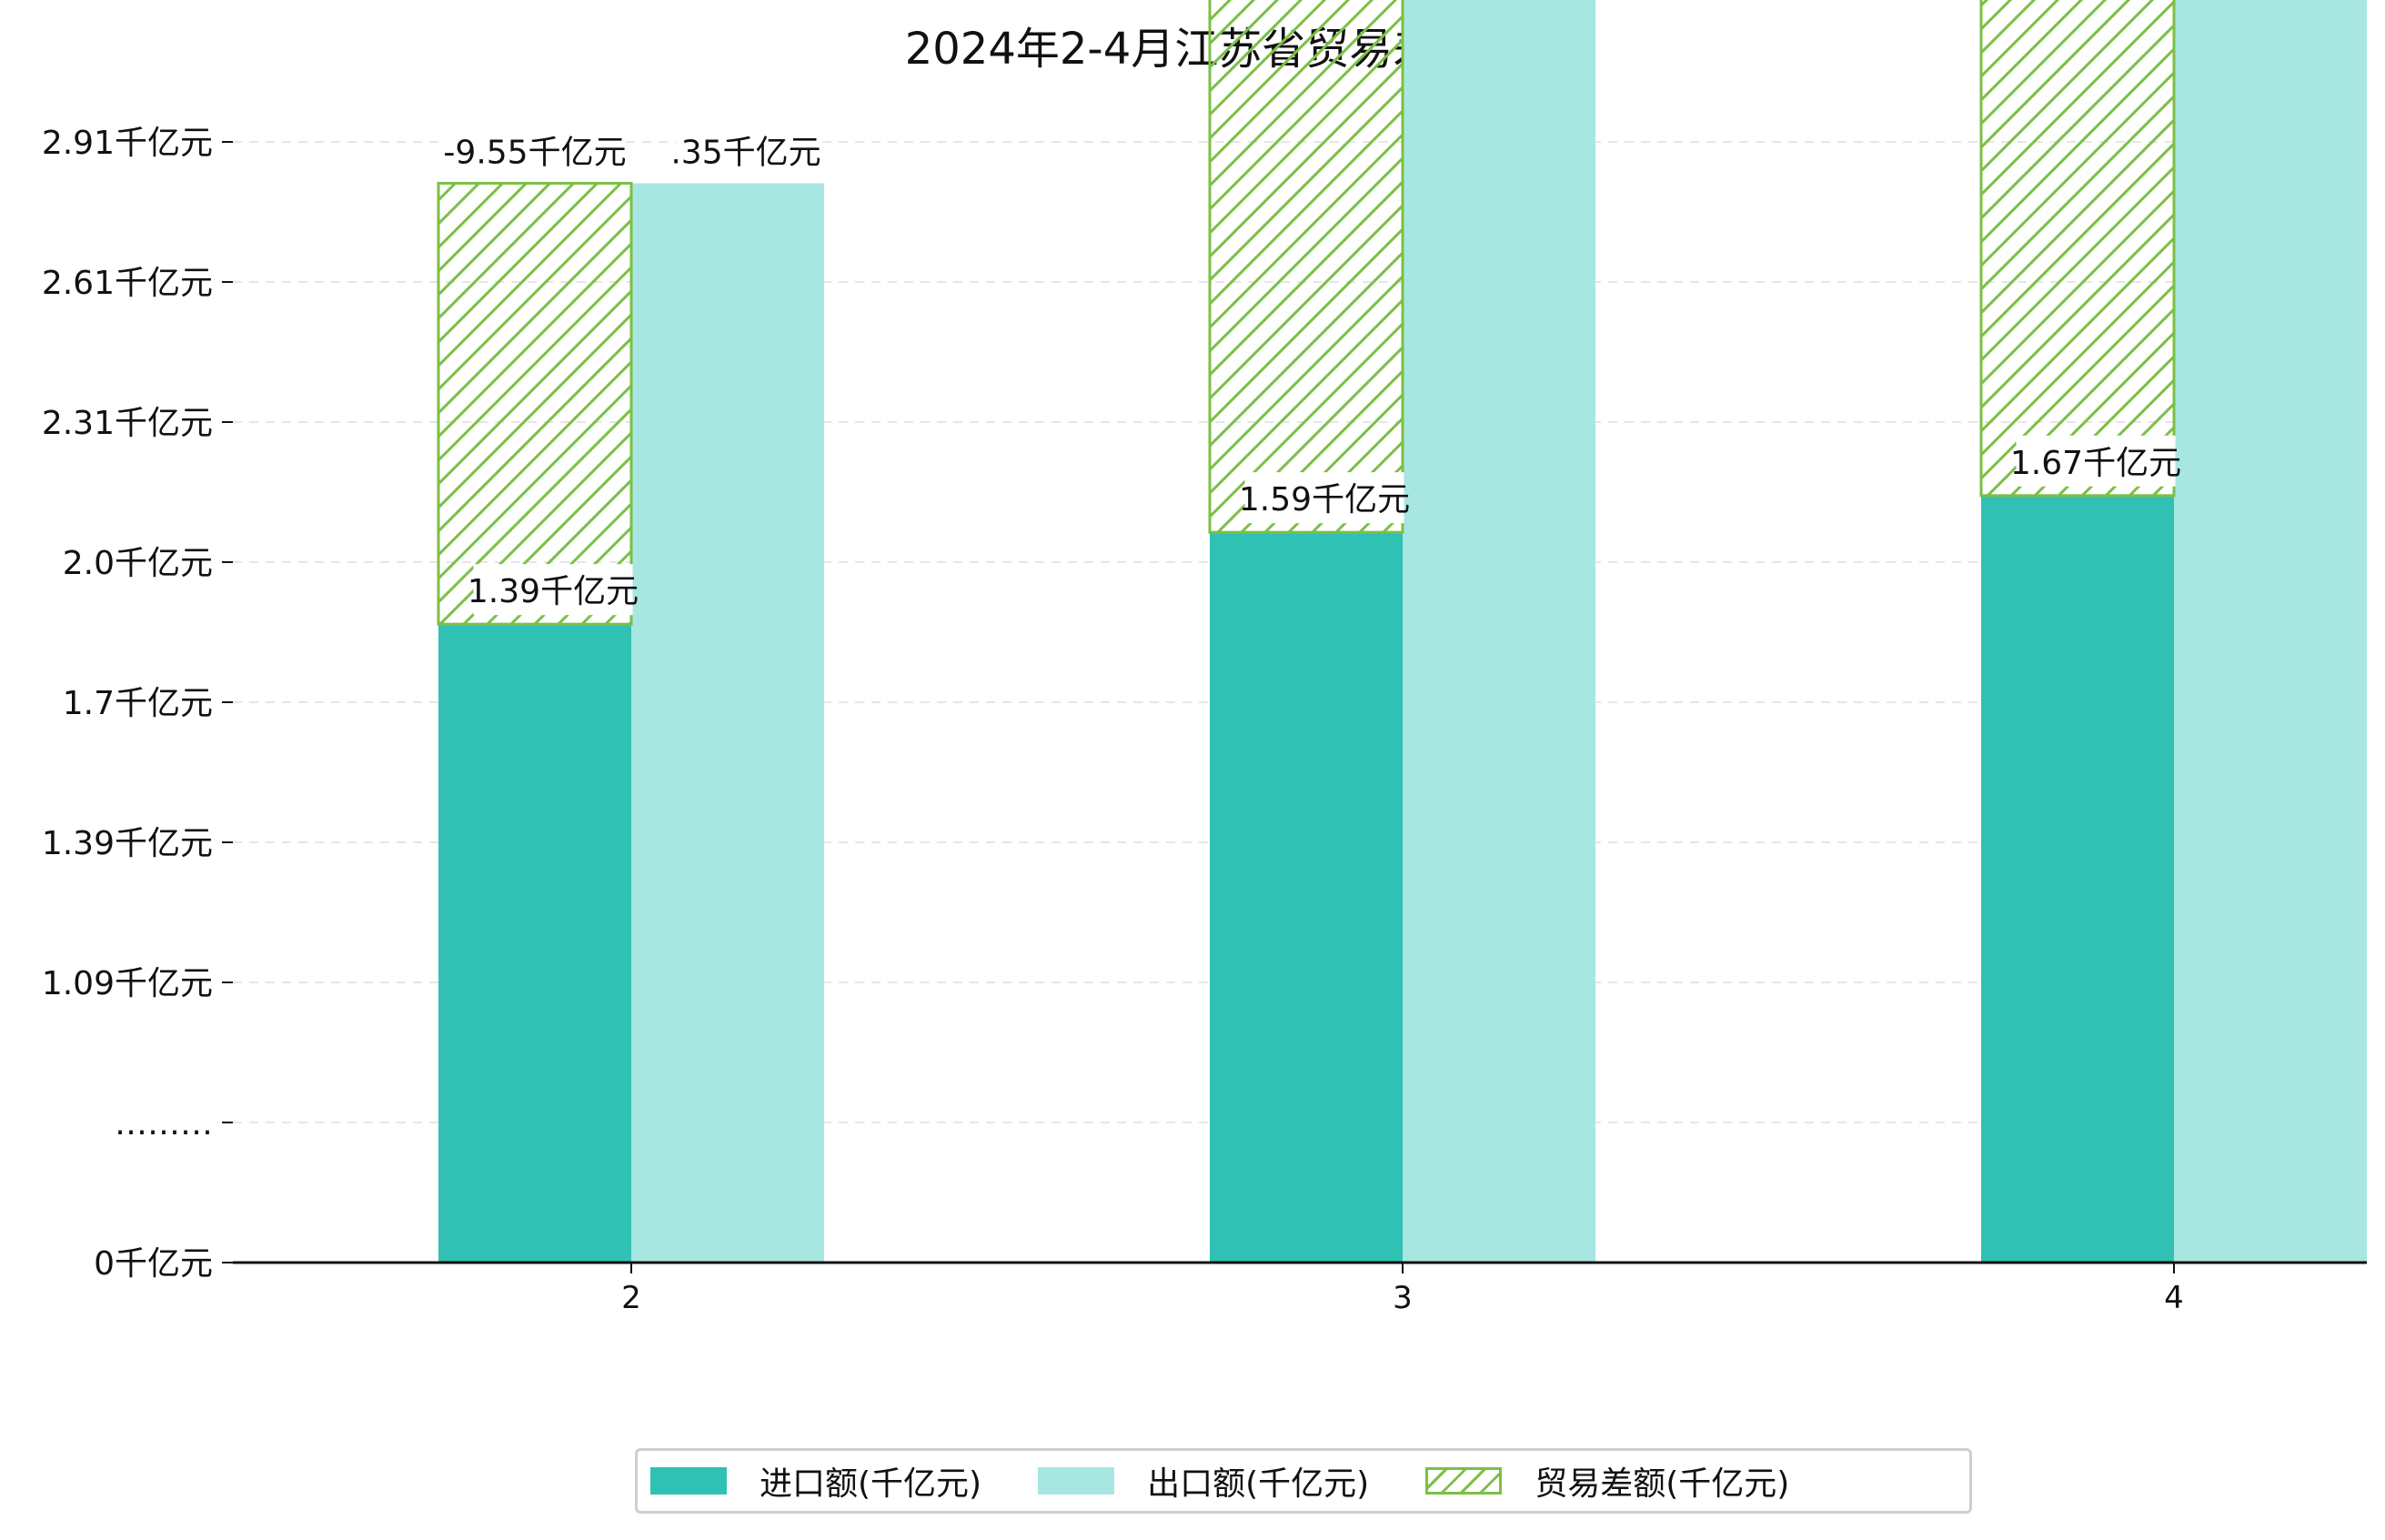 Image resolution: width=2385 pixels, height=1540 pixels. Describe the element at coordinates (127, 143) in the screenshot. I see `y-tick-label: 2.91千亿元` at that location.